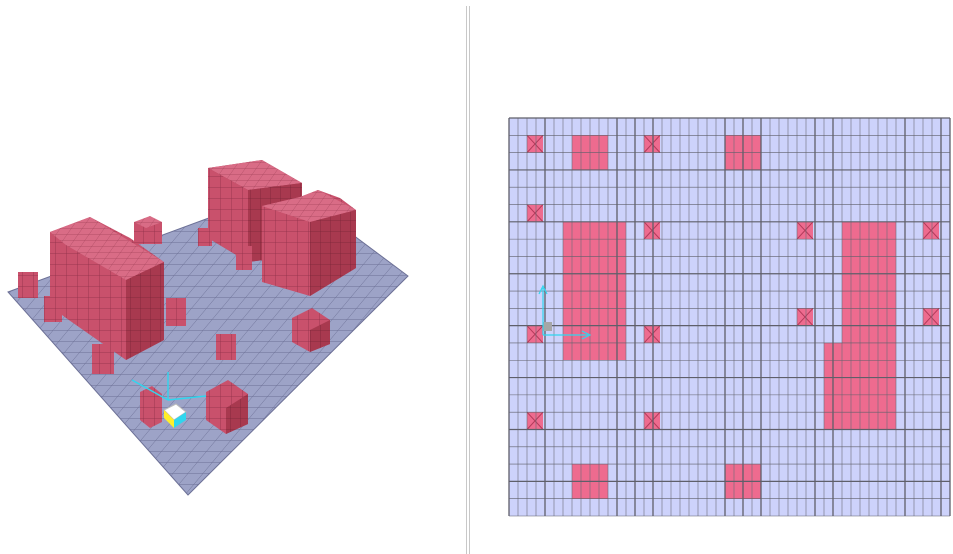 The image size is (953, 554). What do you see at coordinates (169, 400) in the screenshot?
I see `origin-axis-gizmo` at bounding box center [169, 400].